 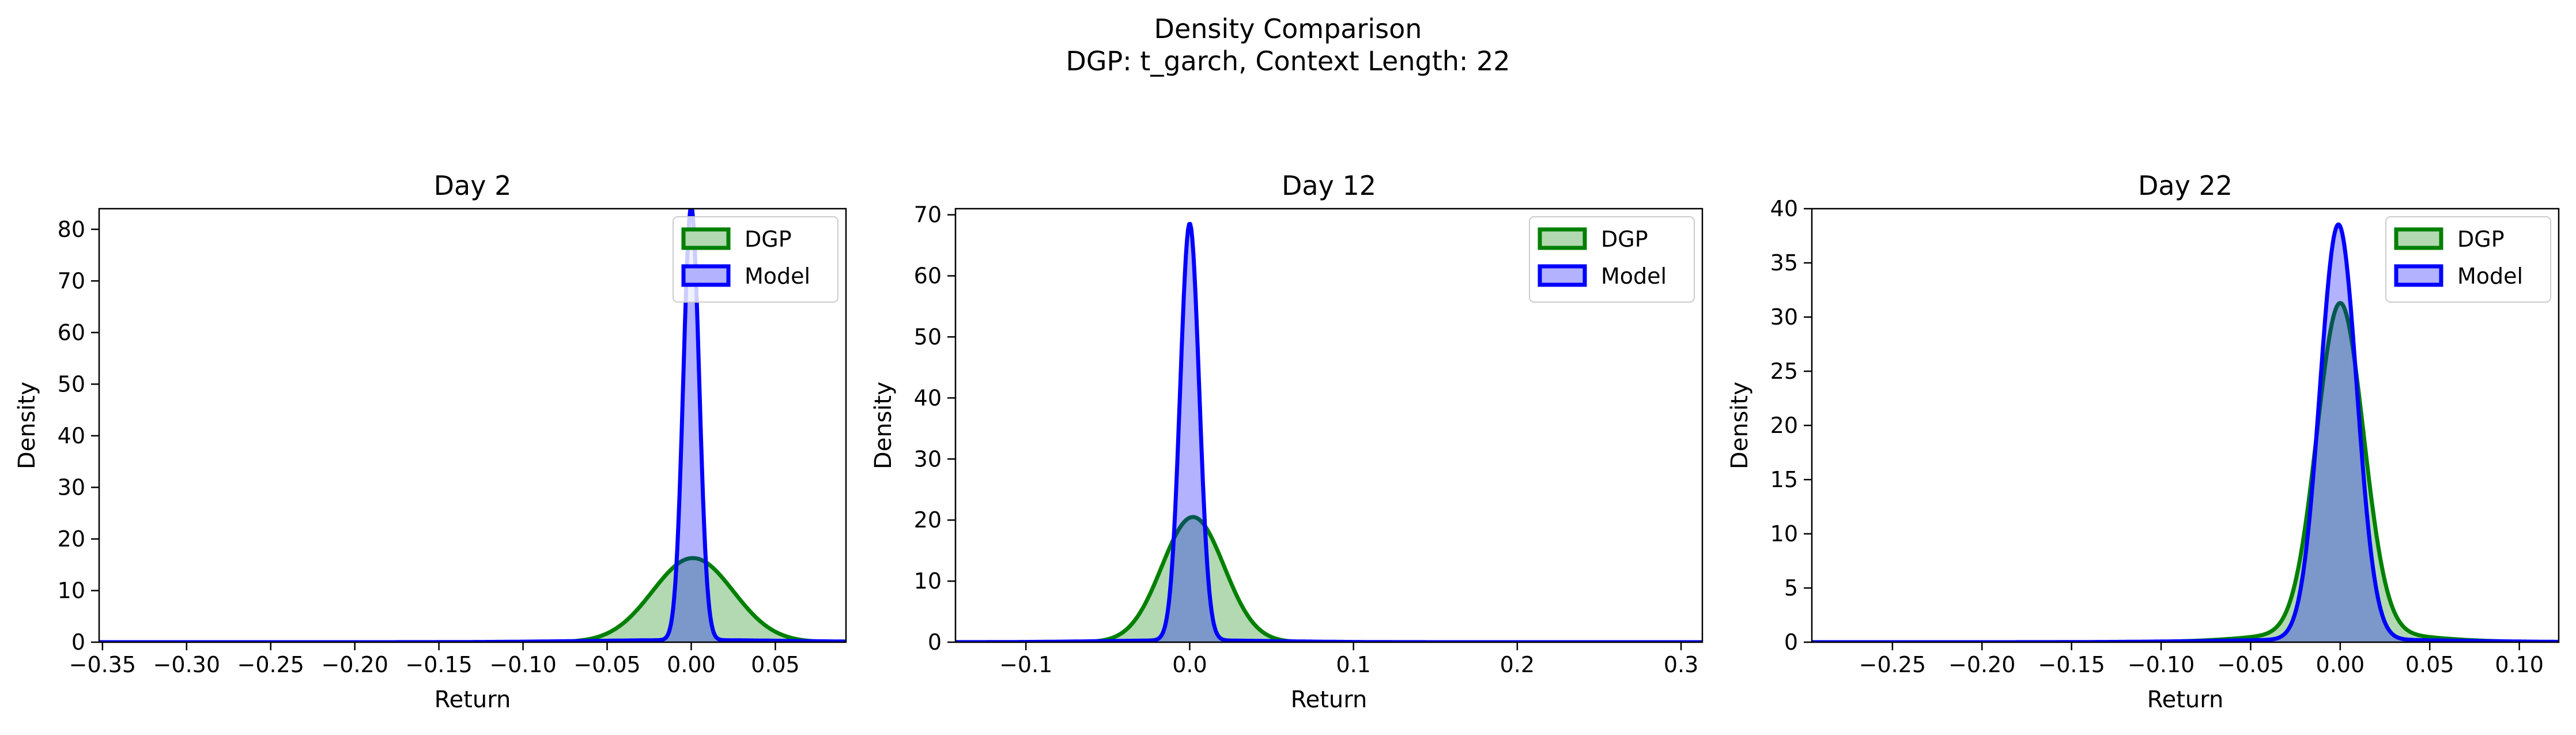 What do you see at coordinates (1189, 664) in the screenshot?
I see `x-tick-label: 0.0` at bounding box center [1189, 664].